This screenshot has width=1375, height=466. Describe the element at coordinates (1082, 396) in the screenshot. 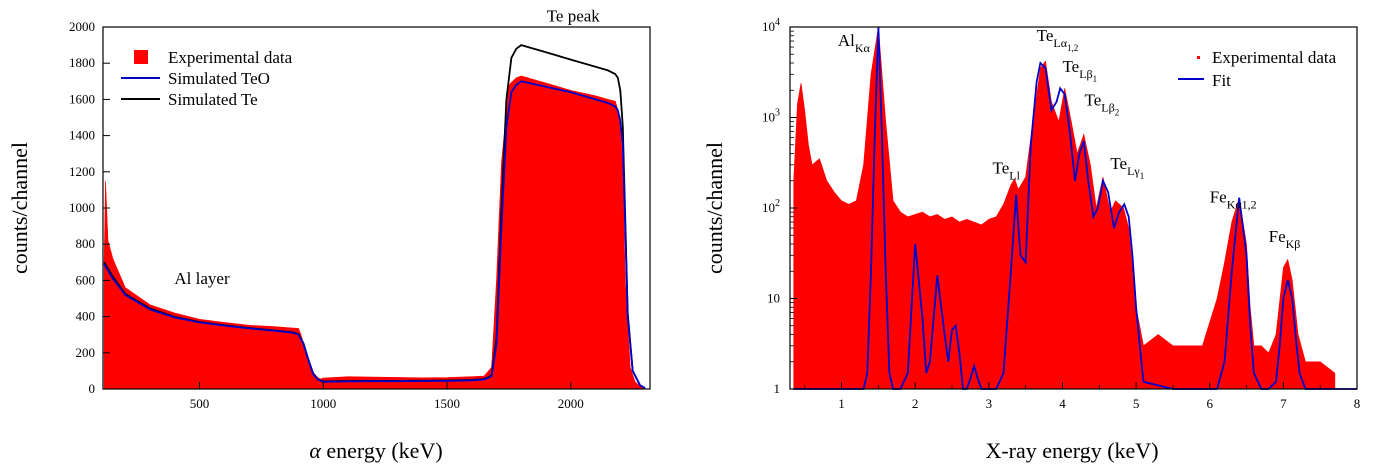

I see `right-x-ticks: 1 2 3 4 5 6 7 8` at that location.